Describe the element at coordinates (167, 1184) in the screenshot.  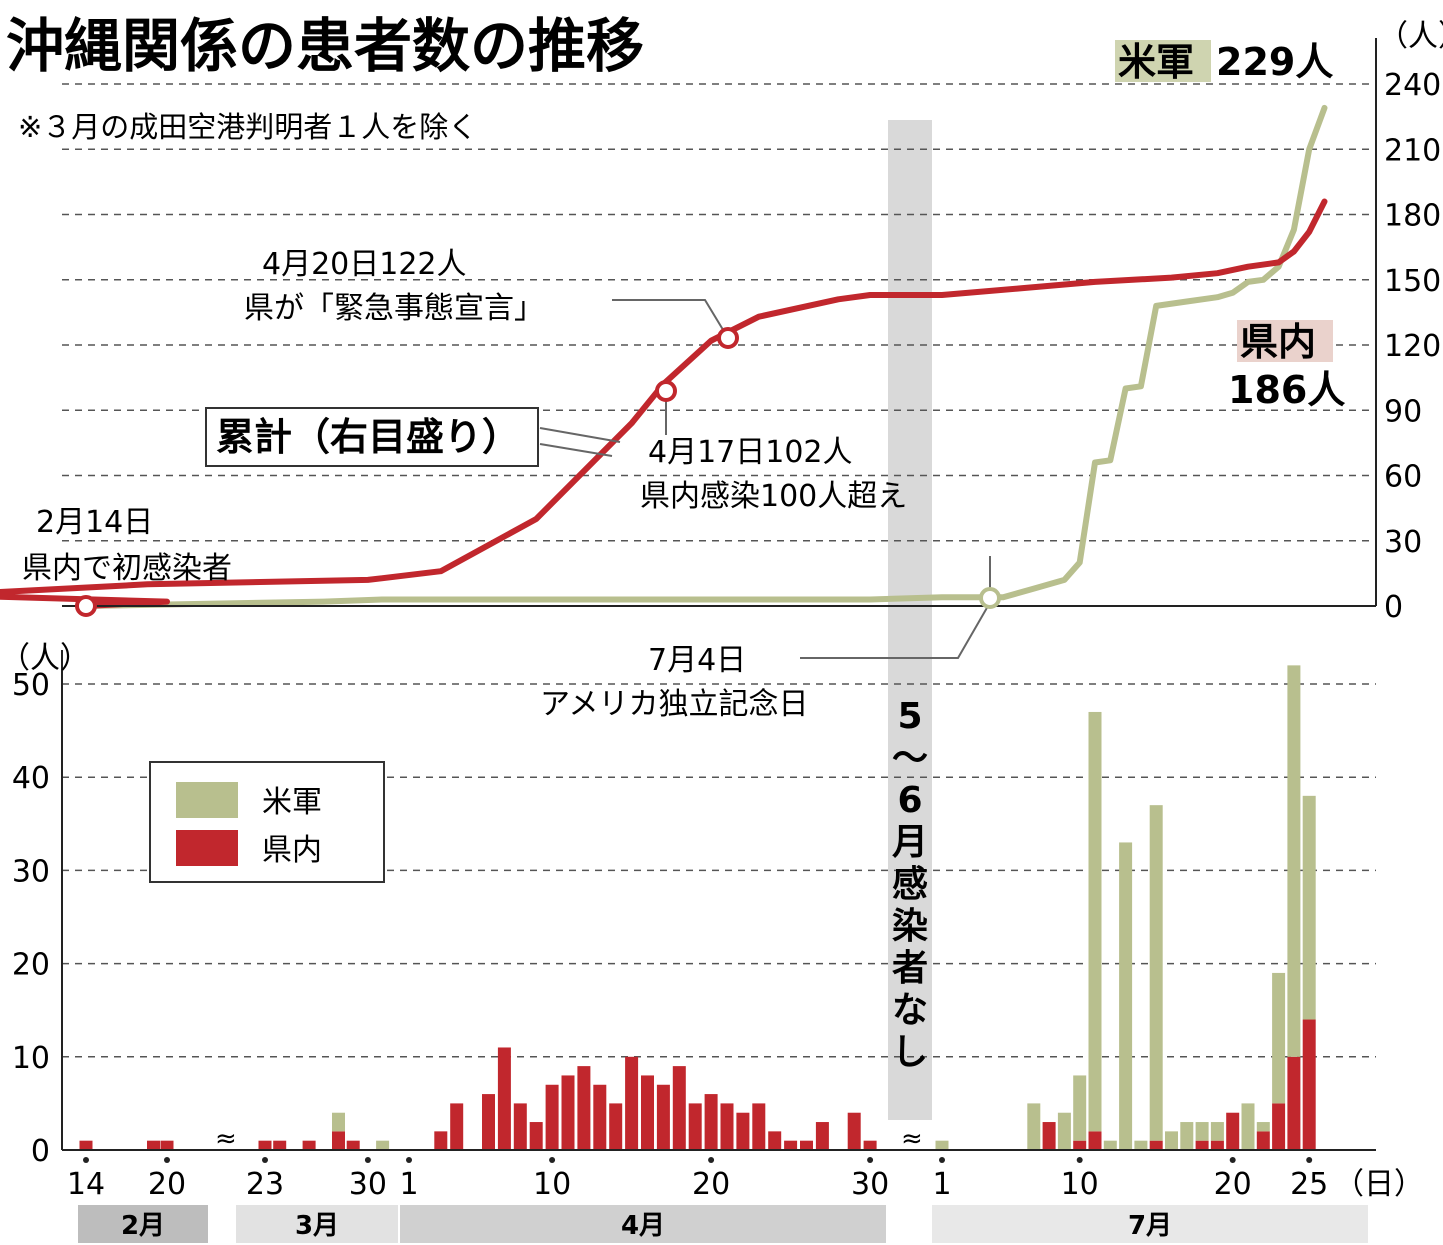
I see `x-tick-label: 20` at that location.